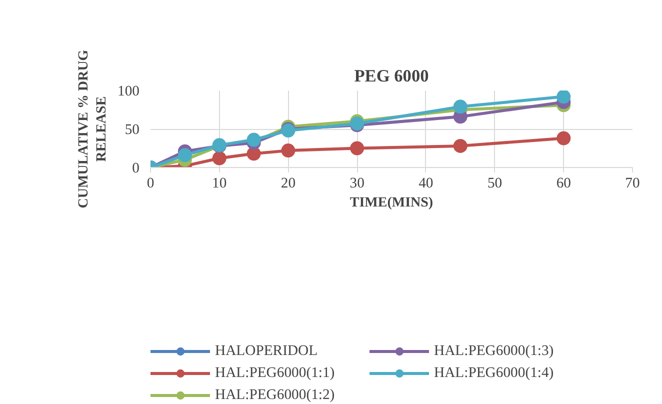  What do you see at coordinates (275, 373) in the screenshot?
I see `legend-label: HAL:PEG6000(1:1)` at bounding box center [275, 373].